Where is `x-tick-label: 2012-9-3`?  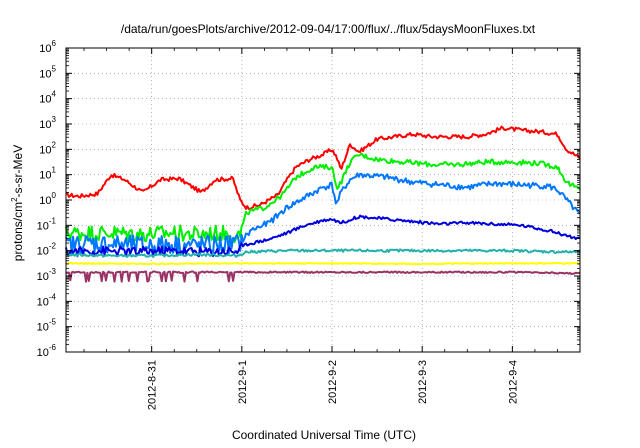 x-tick-label: 2012-9-3 is located at coordinates (423, 382).